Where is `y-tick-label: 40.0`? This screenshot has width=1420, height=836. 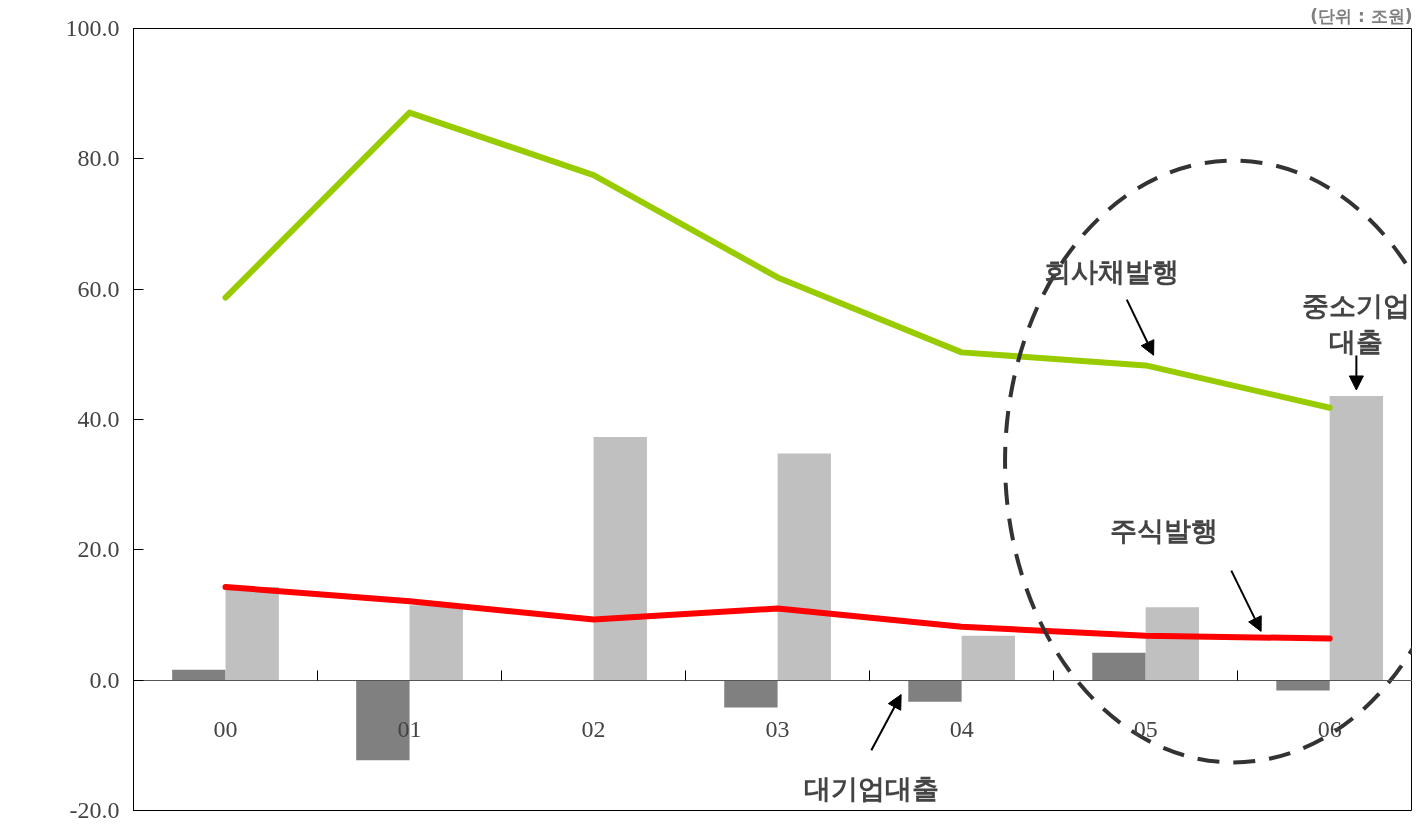 y-tick-label: 40.0 is located at coordinates (98, 419).